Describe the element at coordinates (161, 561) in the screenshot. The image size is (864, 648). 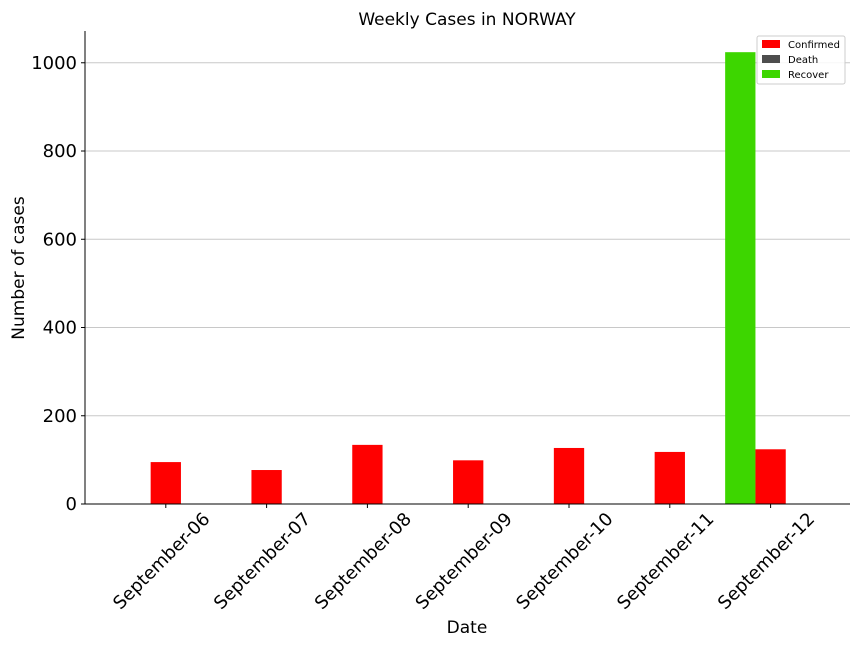
I see `x-tick-label-0: September-06` at that location.